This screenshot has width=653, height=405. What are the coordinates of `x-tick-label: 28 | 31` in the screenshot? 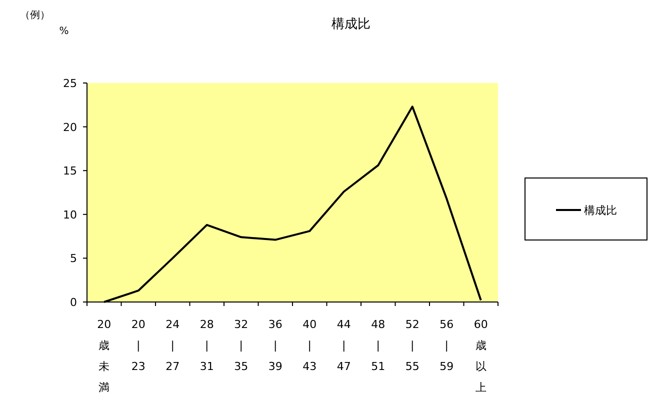 It's located at (207, 345).